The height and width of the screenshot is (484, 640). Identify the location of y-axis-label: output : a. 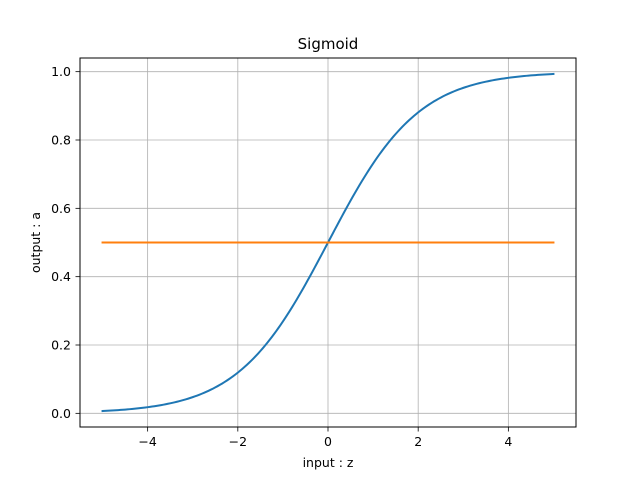
(35, 242).